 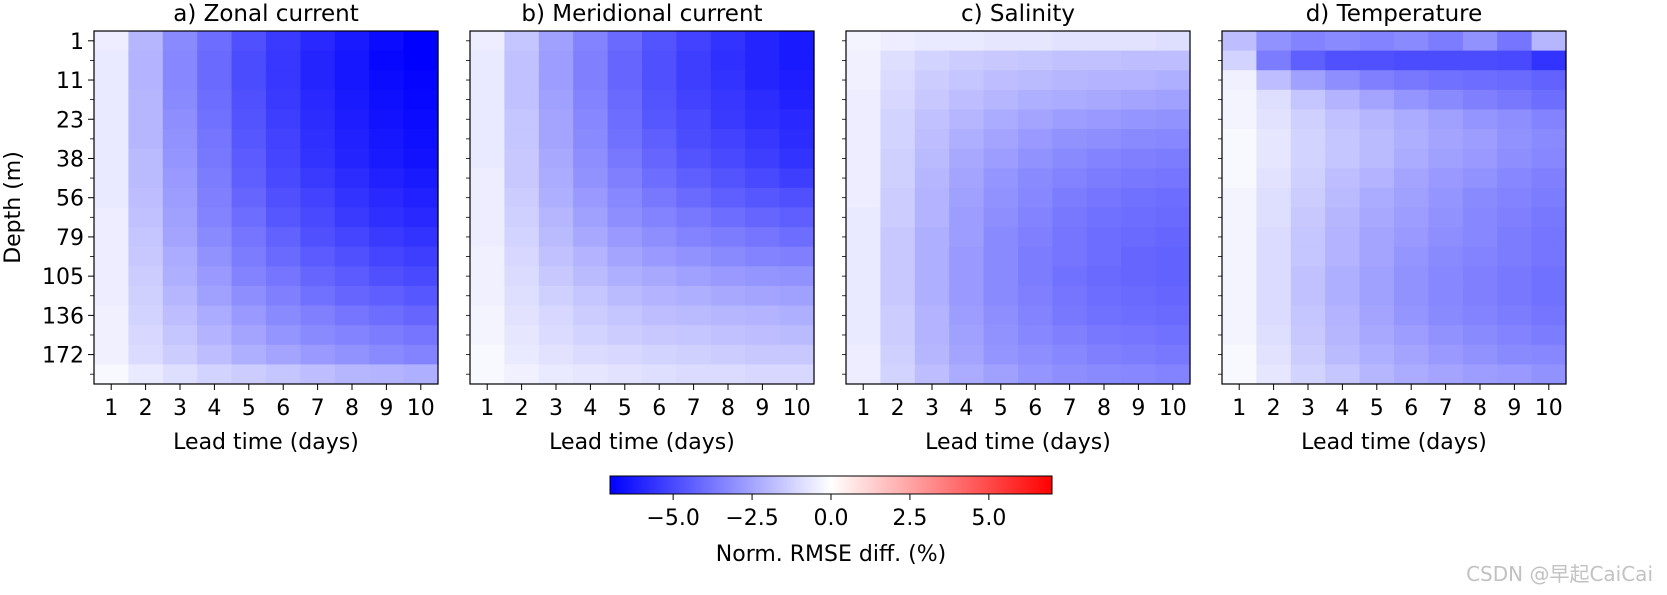 I want to click on x-axis-label: Lead time (days), so click(x=1394, y=442).